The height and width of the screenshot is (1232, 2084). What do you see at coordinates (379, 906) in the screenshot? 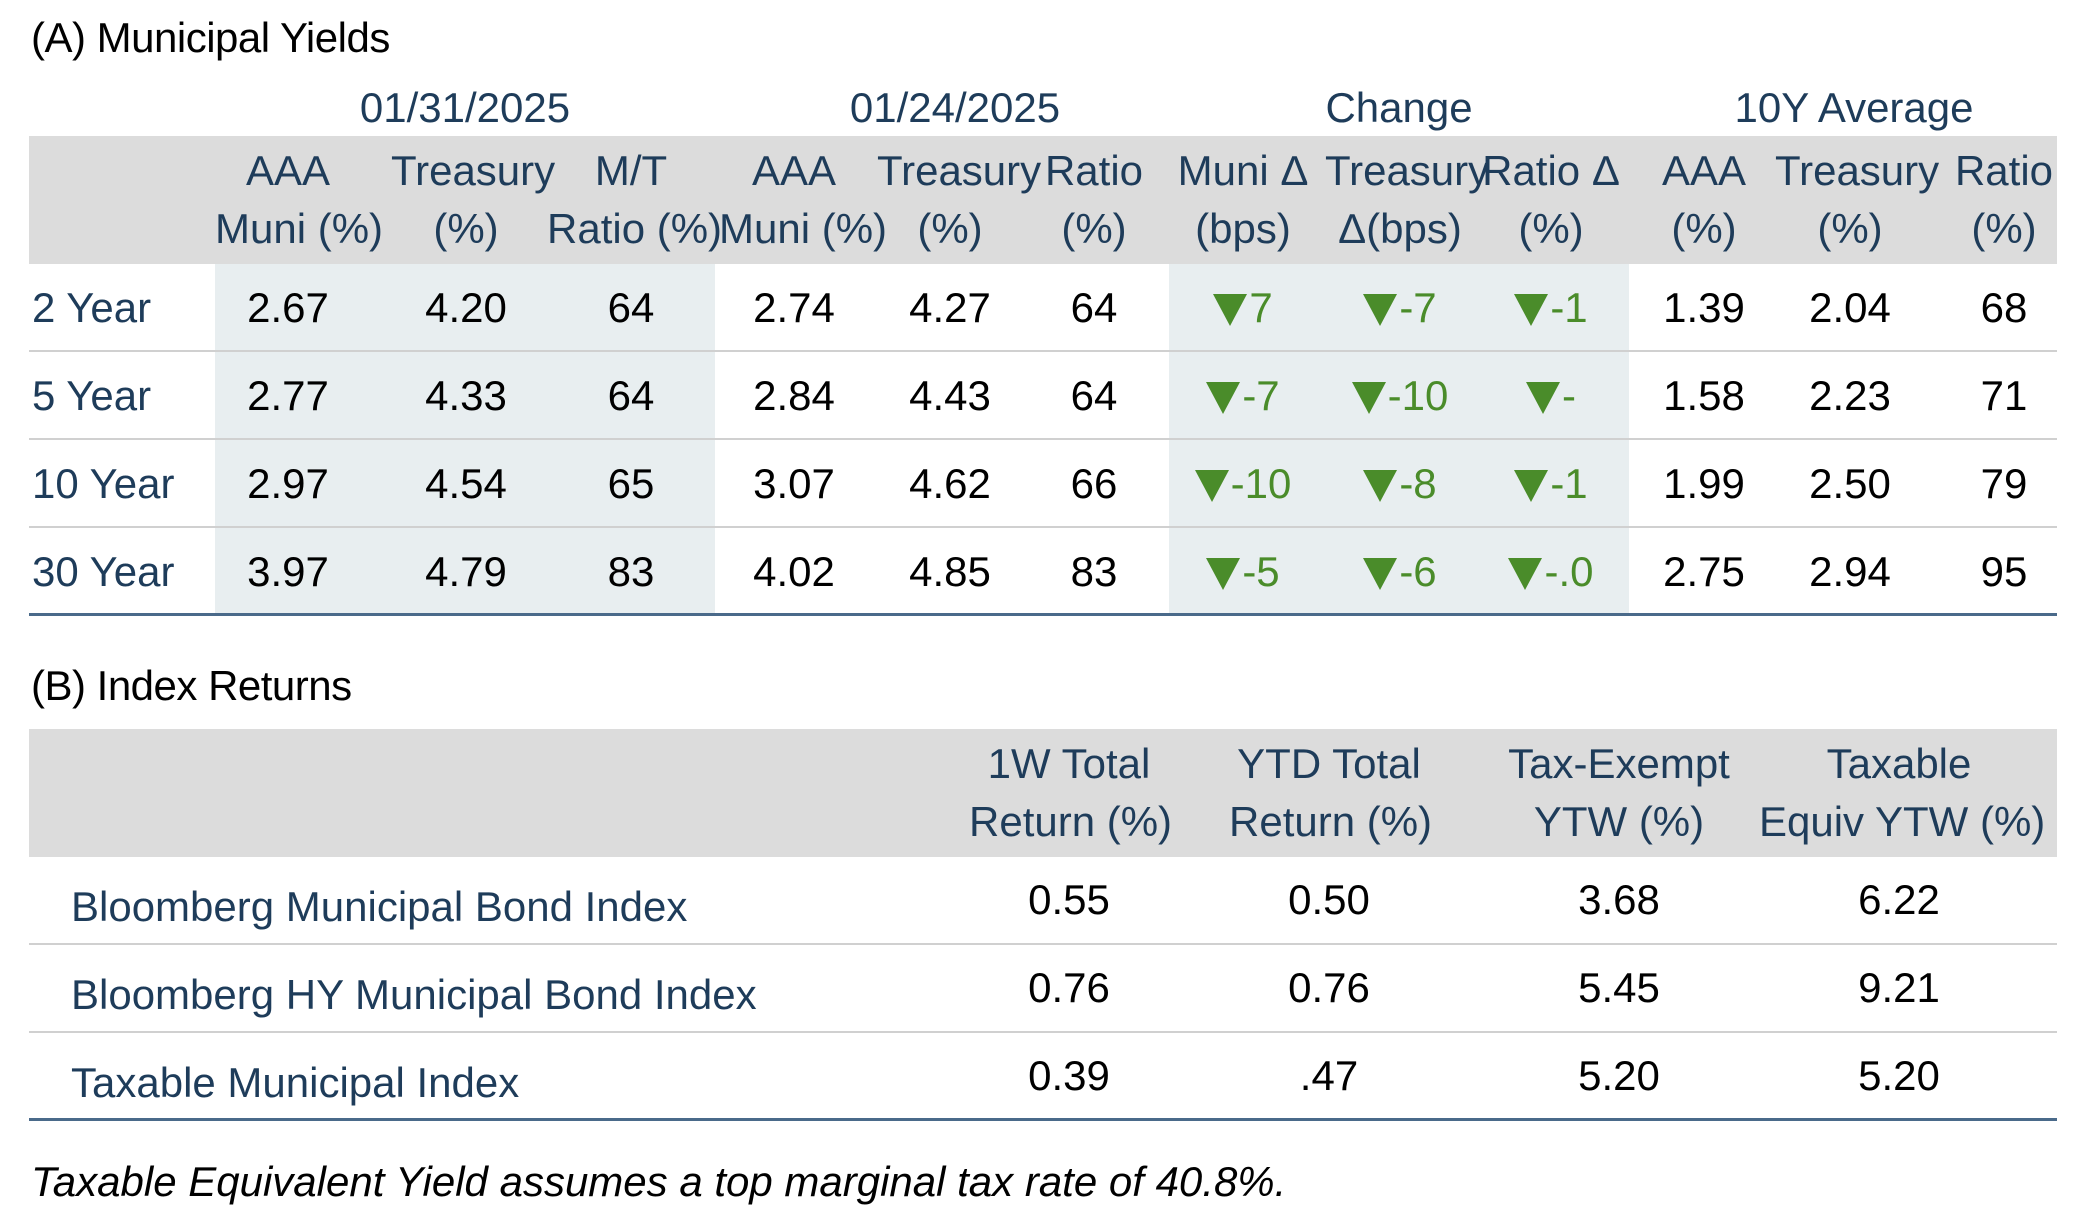
I see `index-name: Bloomberg Municipal Bond Index` at bounding box center [379, 906].